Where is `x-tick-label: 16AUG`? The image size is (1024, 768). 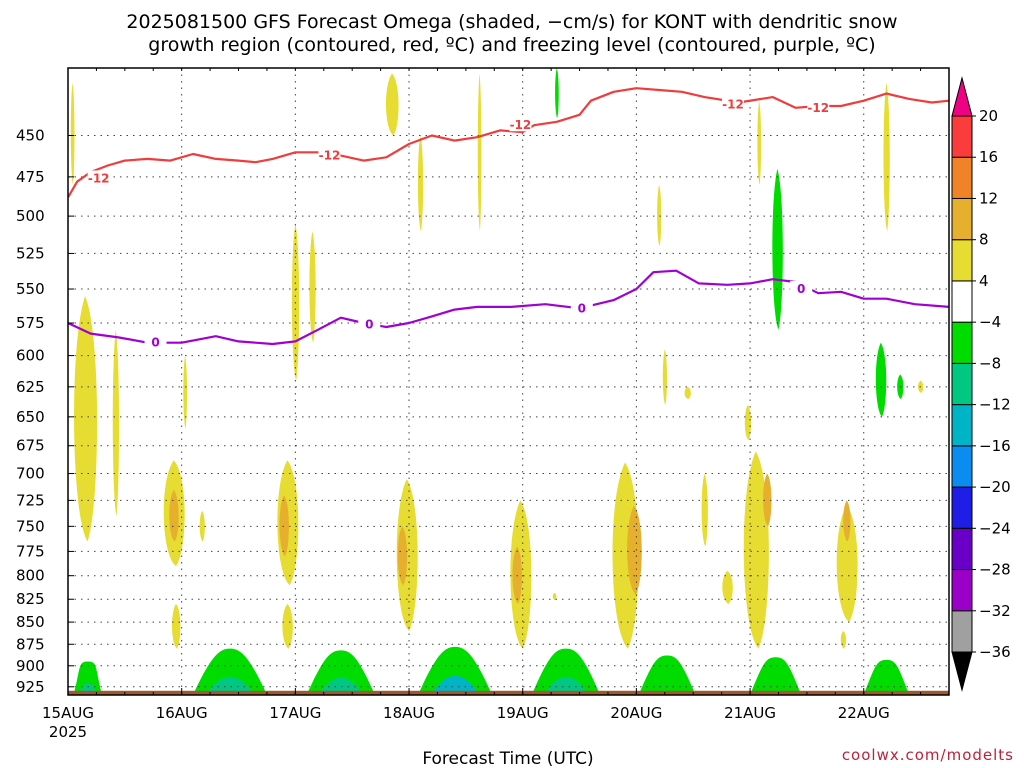
x-tick-label: 16AUG is located at coordinates (182, 713).